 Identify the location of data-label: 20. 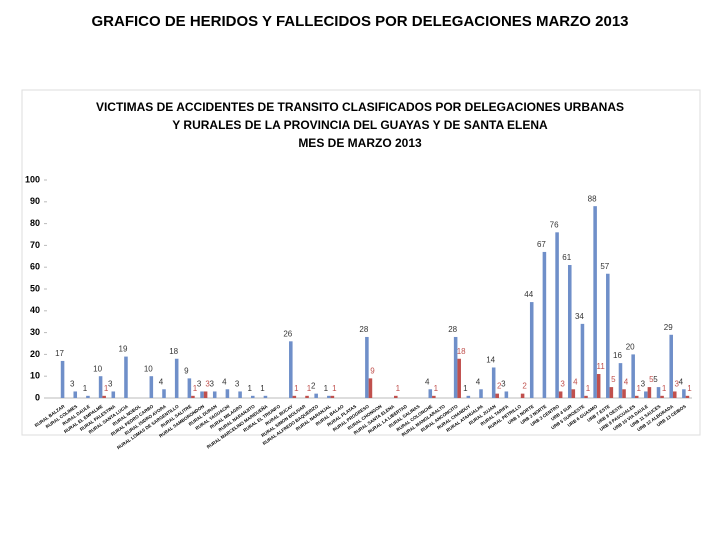
(630, 347).